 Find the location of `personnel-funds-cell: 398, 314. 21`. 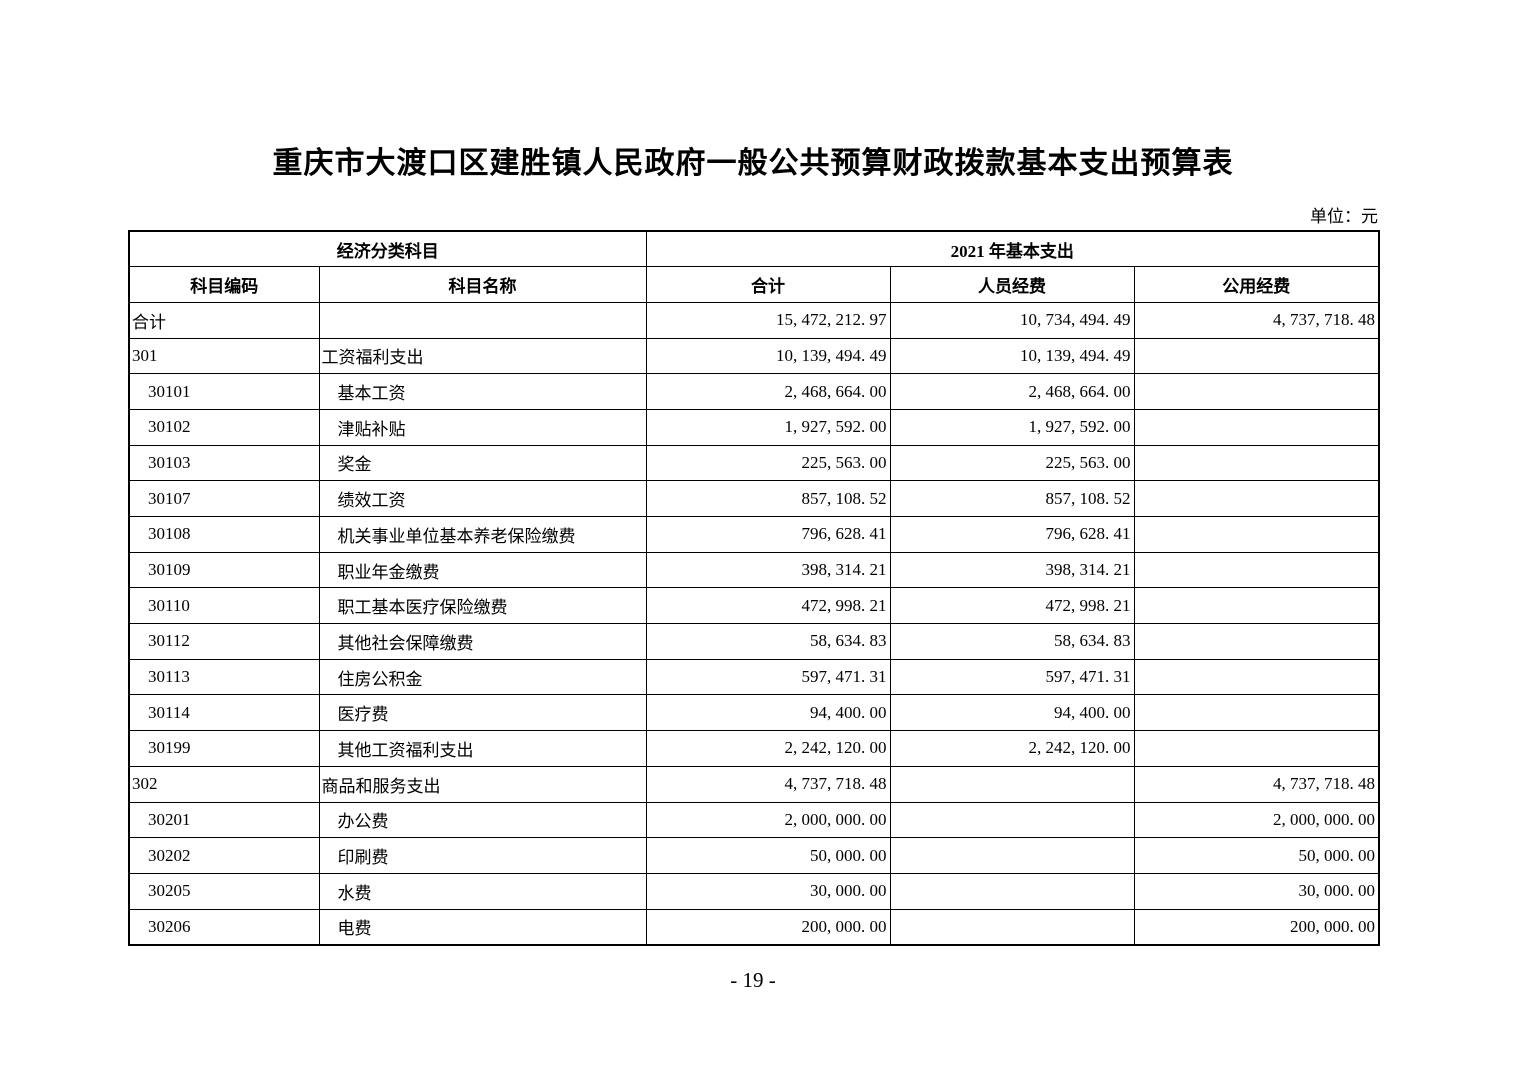

personnel-funds-cell: 398, 314. 21 is located at coordinates (1012, 570).